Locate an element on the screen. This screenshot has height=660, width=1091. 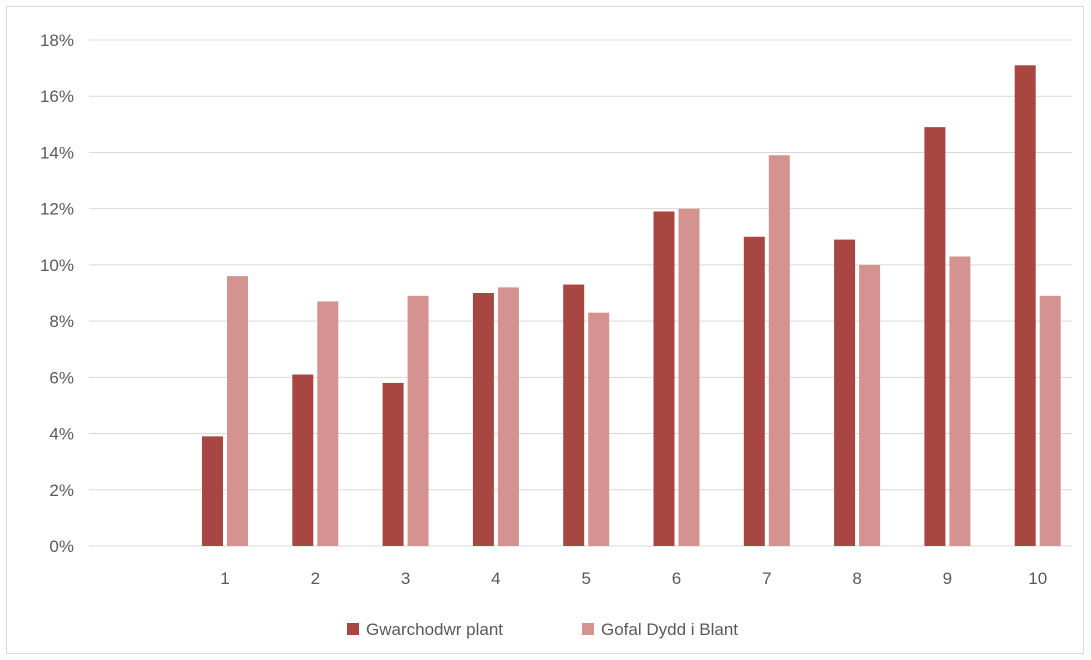
legend-label-series-1: Gwarchodwr plant is located at coordinates (434, 629).